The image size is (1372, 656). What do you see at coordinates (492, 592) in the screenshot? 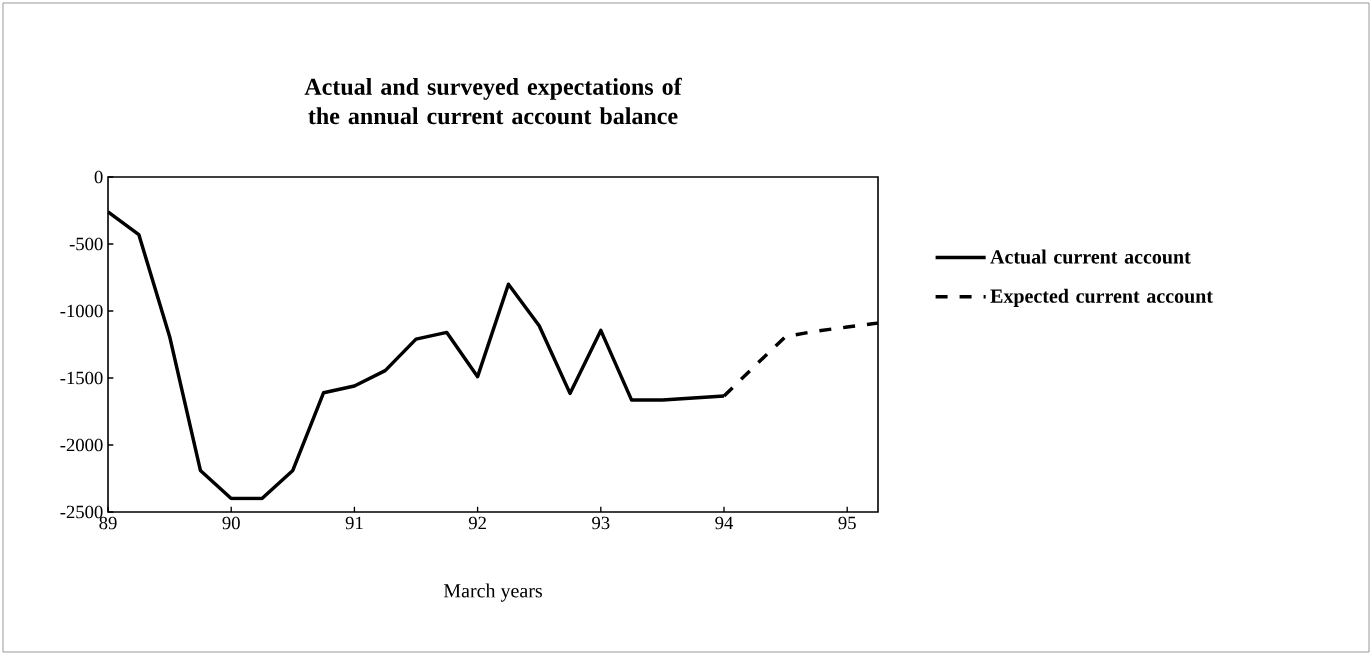
I see `x-axis-title: March years` at bounding box center [492, 592].